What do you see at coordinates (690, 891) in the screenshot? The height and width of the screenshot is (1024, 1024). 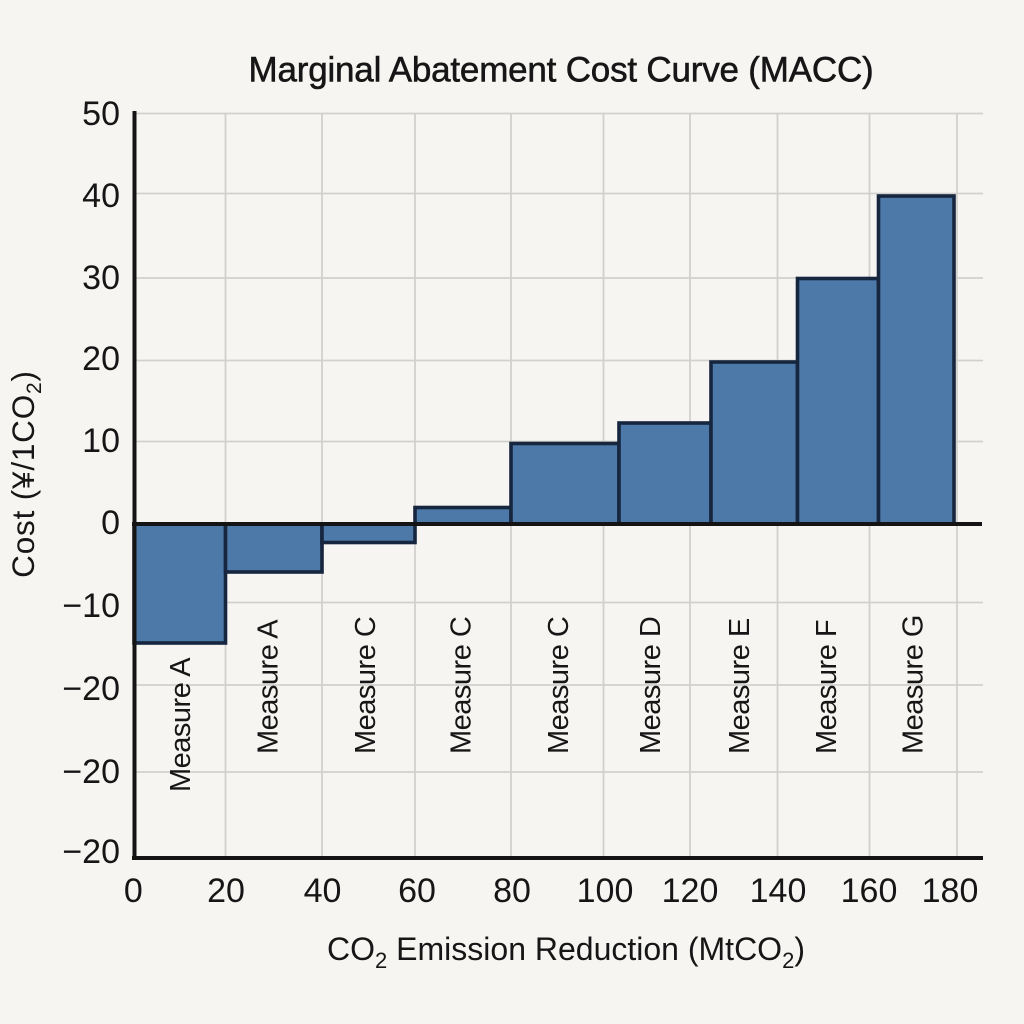 I see `svg-text: 120` at bounding box center [690, 891].